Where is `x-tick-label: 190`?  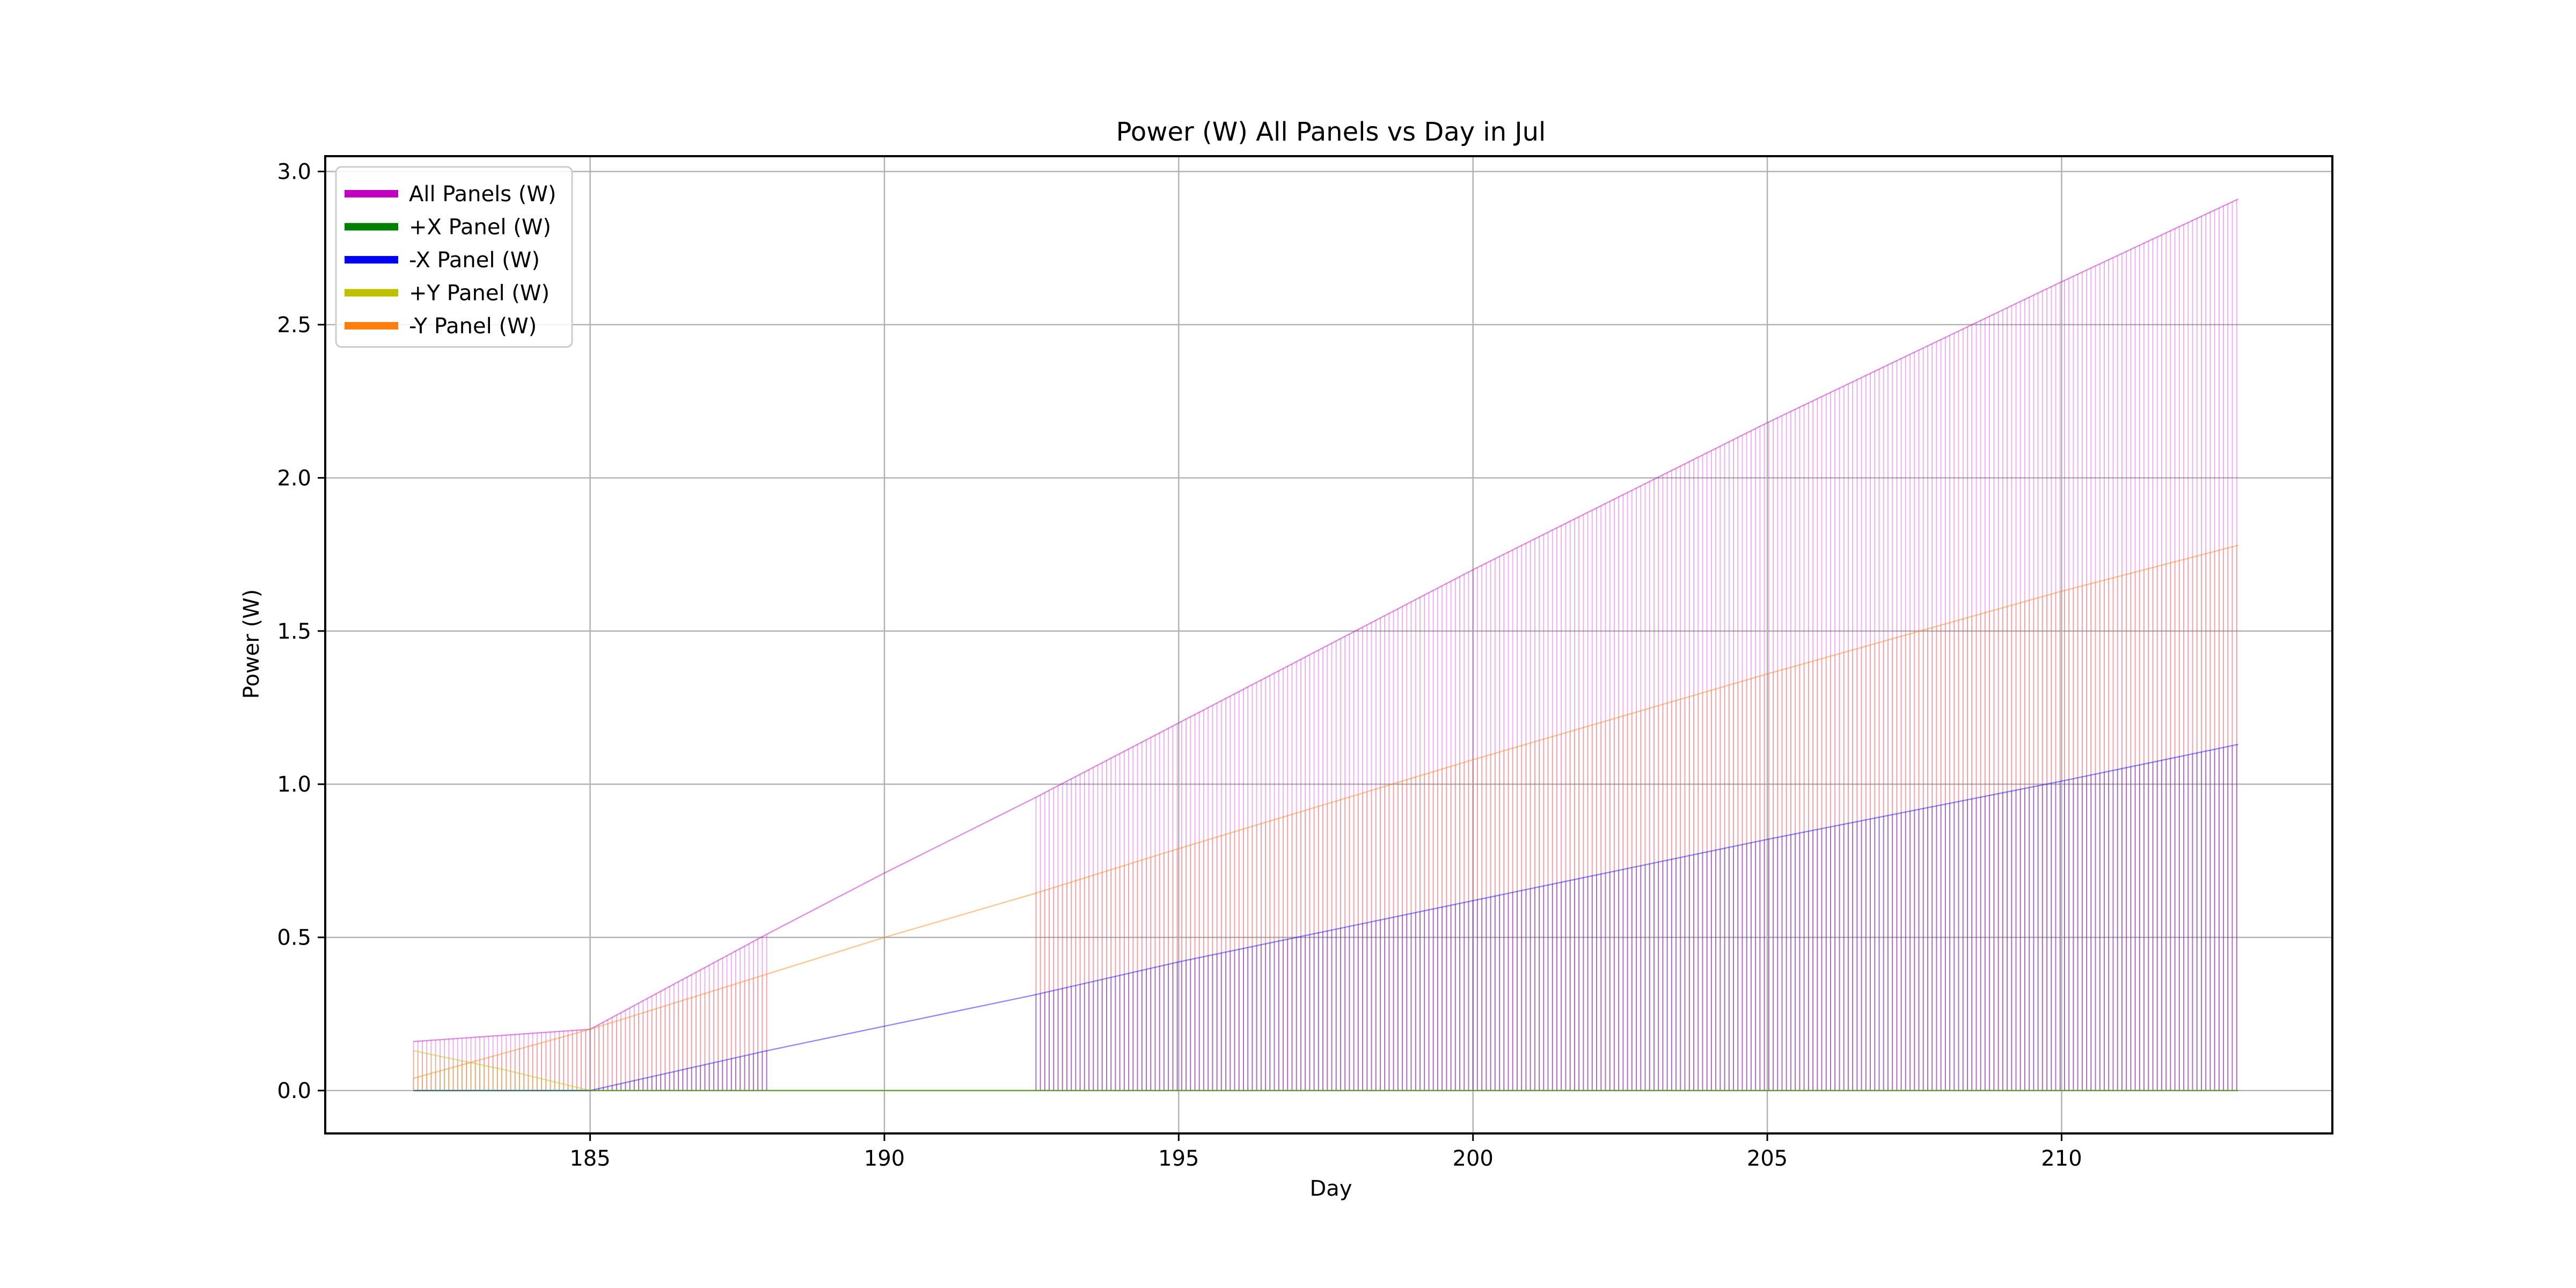 x-tick-label: 190 is located at coordinates (884, 1158).